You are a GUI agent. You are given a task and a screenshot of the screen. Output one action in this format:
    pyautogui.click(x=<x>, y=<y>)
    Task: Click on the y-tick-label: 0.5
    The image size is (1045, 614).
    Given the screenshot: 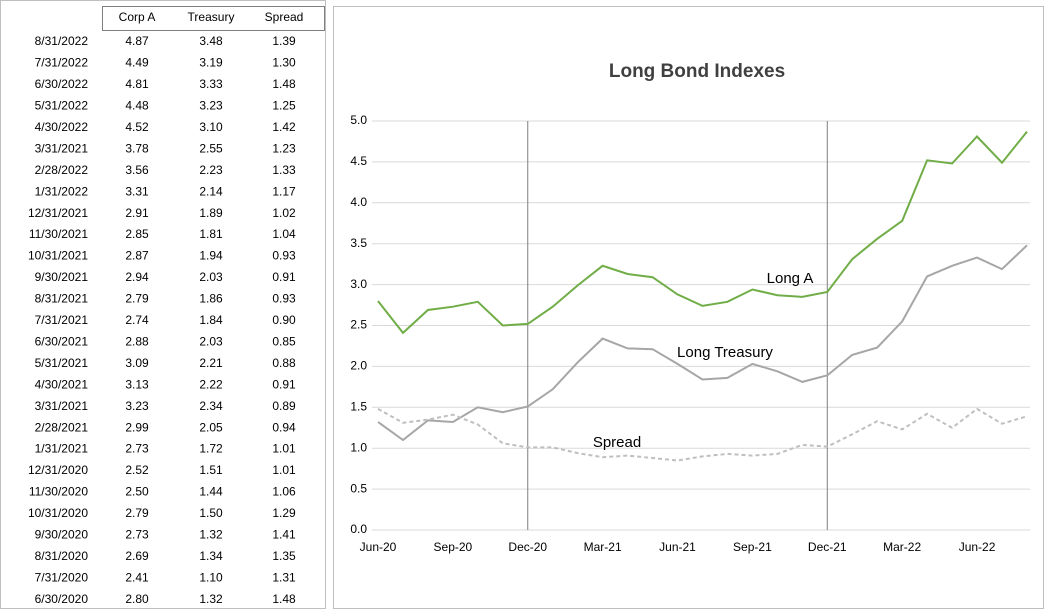 What is the action you would take?
    pyautogui.click(x=358, y=488)
    